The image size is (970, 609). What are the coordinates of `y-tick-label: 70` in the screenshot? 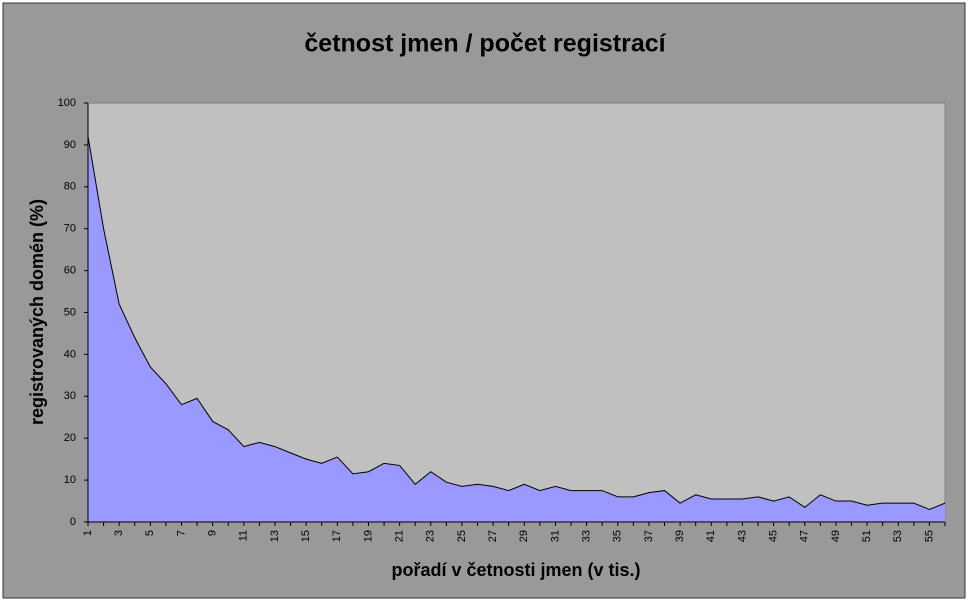 It's located at (70, 229).